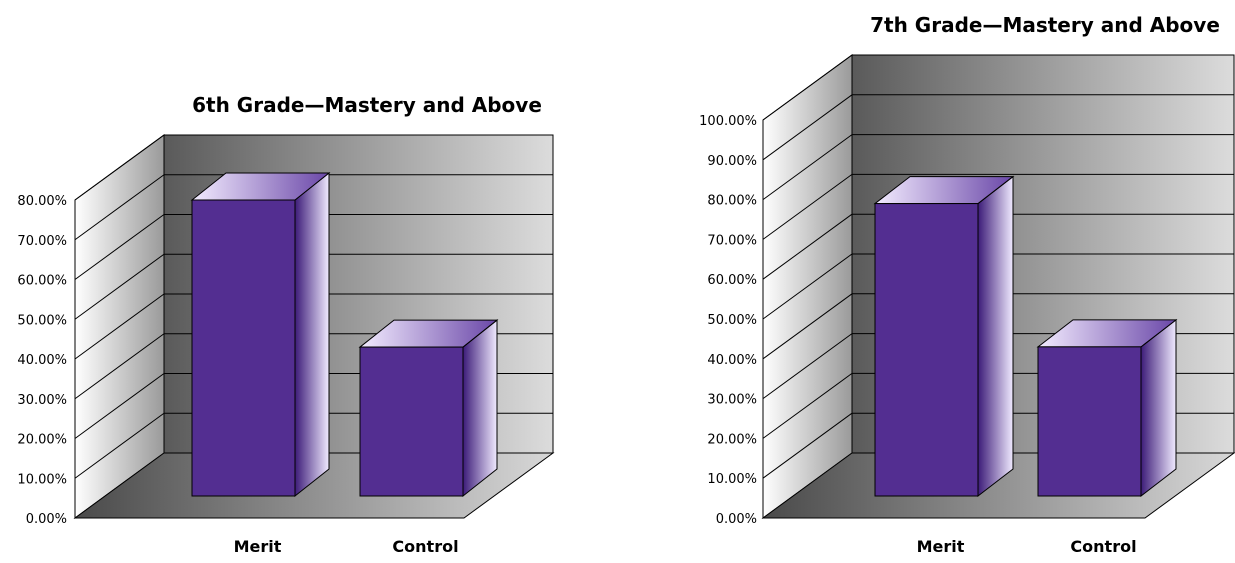 Image resolution: width=1235 pixels, height=563 pixels. What do you see at coordinates (732, 161) in the screenshot?
I see `y-tick-label: 90.00%` at bounding box center [732, 161].